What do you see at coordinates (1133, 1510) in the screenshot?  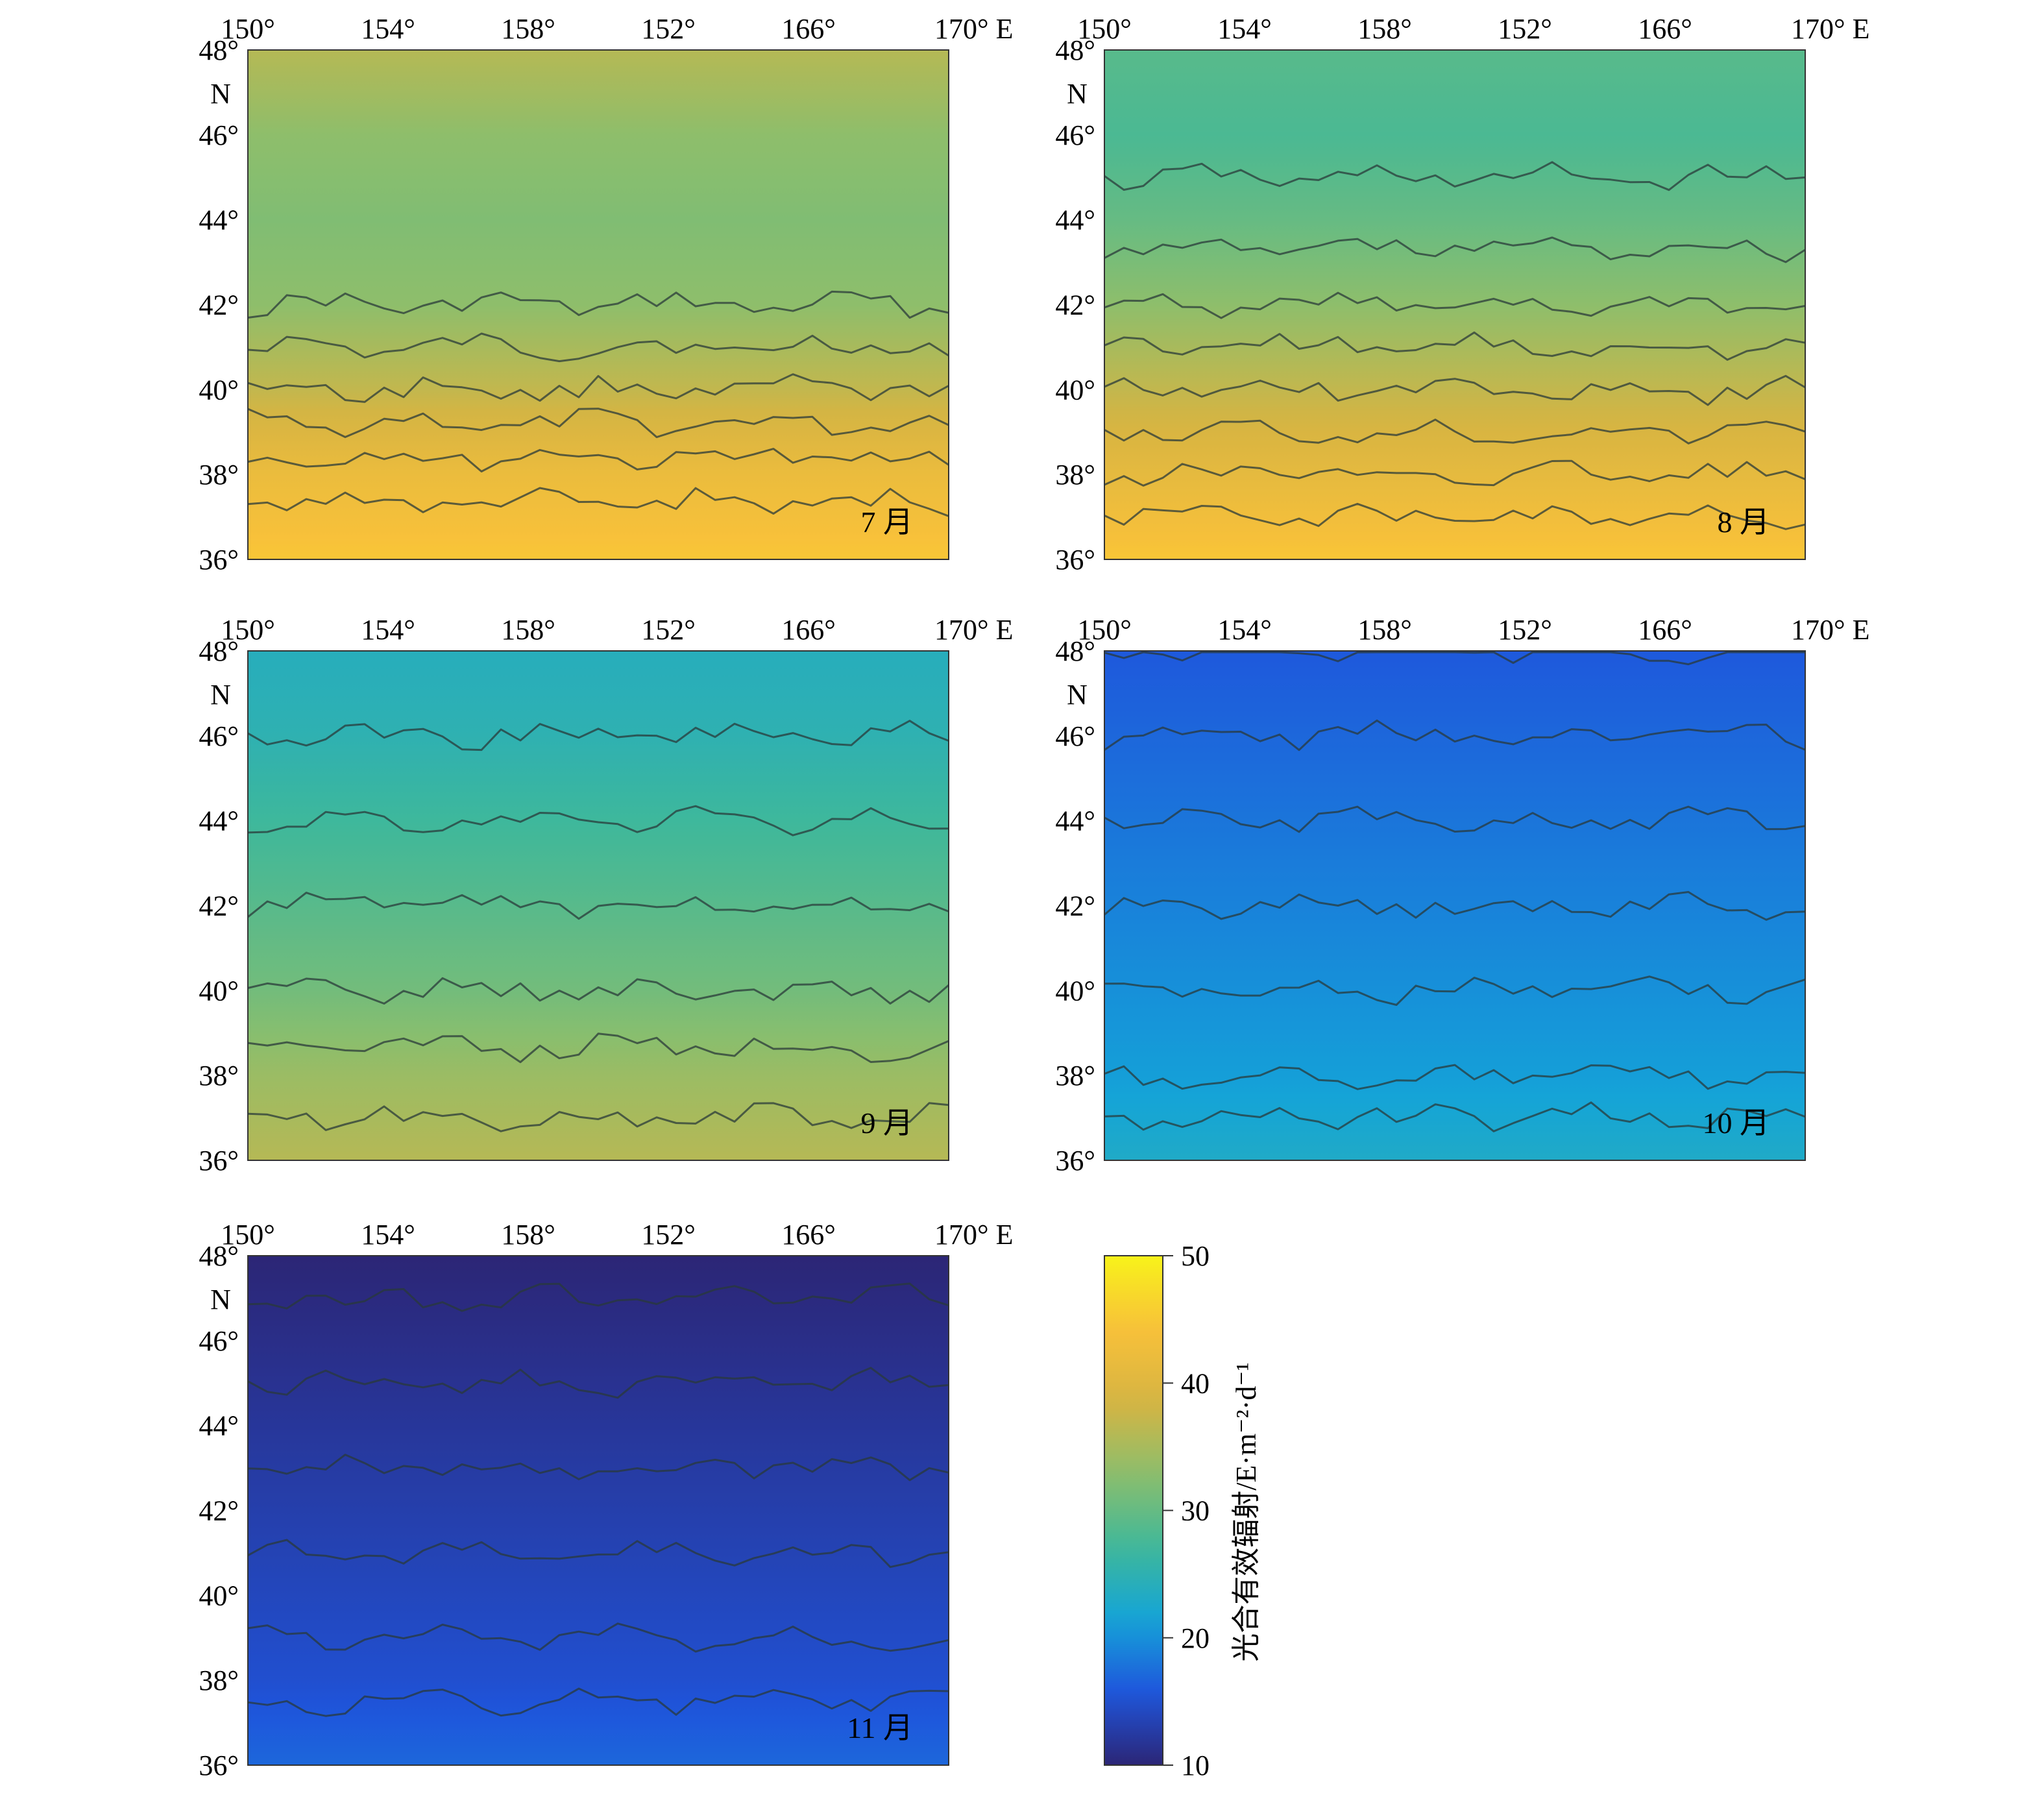 I see `colorbar-gradient` at bounding box center [1133, 1510].